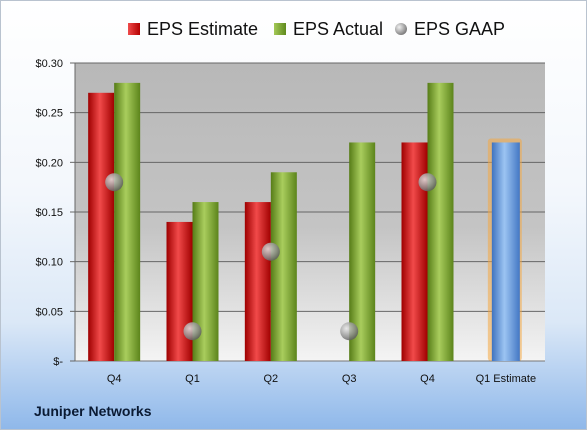  What do you see at coordinates (506, 379) in the screenshot?
I see `x-tick-label: Q1 Estimate` at bounding box center [506, 379].